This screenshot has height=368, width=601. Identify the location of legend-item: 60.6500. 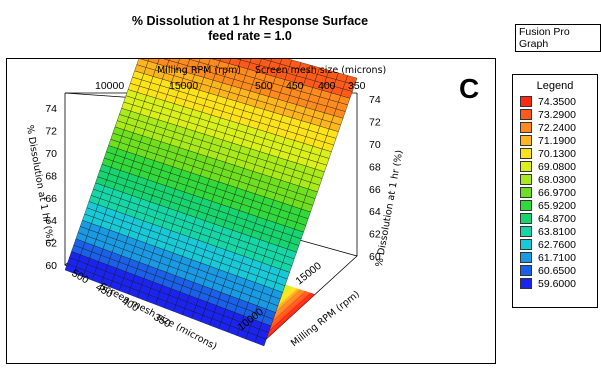
(555, 270).